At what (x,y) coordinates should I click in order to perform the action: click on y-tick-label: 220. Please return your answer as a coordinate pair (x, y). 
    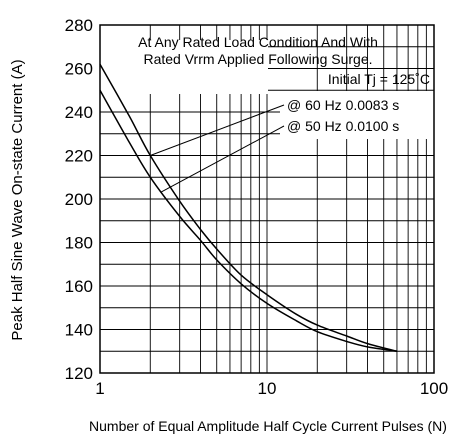
    Looking at the image, I should click on (79, 156).